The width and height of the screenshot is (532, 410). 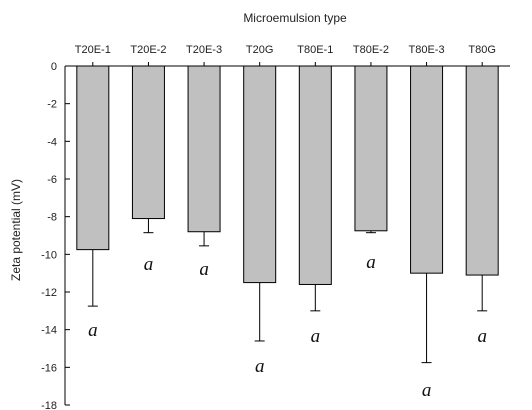 What do you see at coordinates (427, 390) in the screenshot?
I see `significance-letter-T80E-3: a` at bounding box center [427, 390].